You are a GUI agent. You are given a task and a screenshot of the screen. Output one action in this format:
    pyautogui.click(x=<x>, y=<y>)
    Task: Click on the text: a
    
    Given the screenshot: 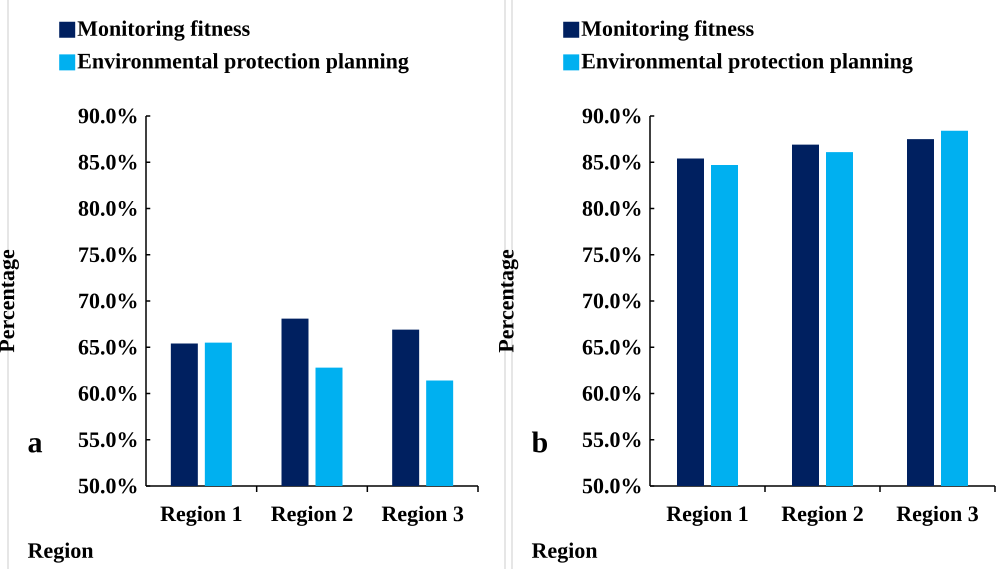 What is the action you would take?
    pyautogui.click(x=35, y=445)
    